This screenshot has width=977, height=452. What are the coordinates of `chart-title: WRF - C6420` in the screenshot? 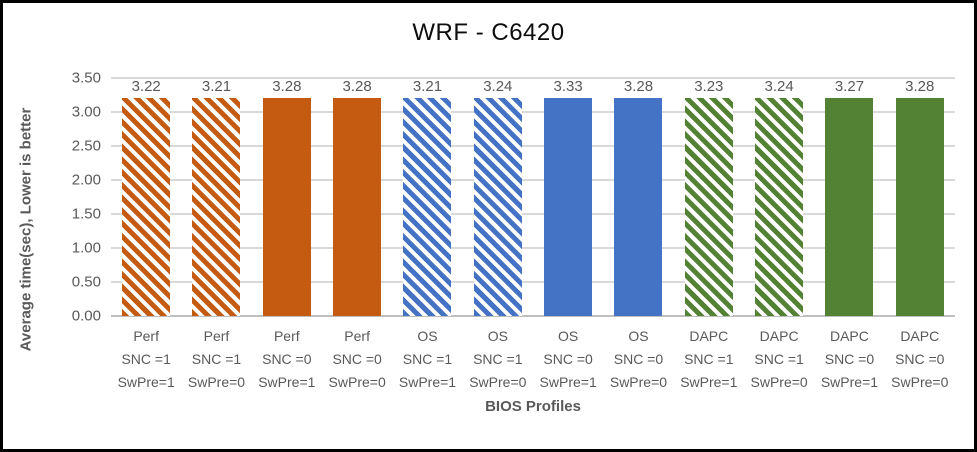 It's located at (488, 32).